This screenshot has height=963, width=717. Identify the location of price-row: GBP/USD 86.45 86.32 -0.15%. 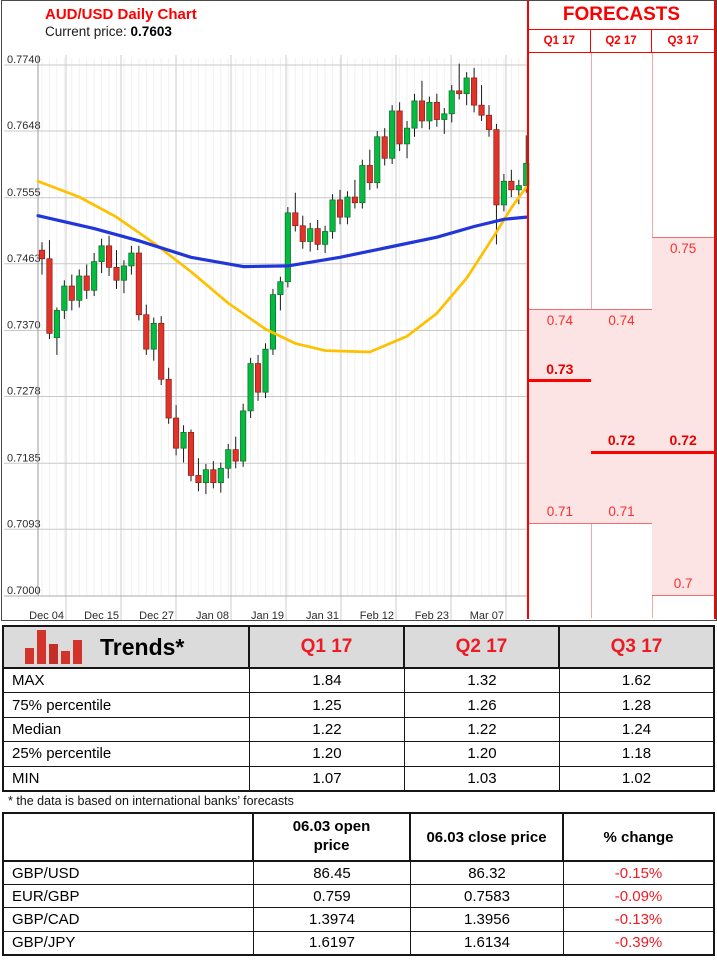
(358, 874).